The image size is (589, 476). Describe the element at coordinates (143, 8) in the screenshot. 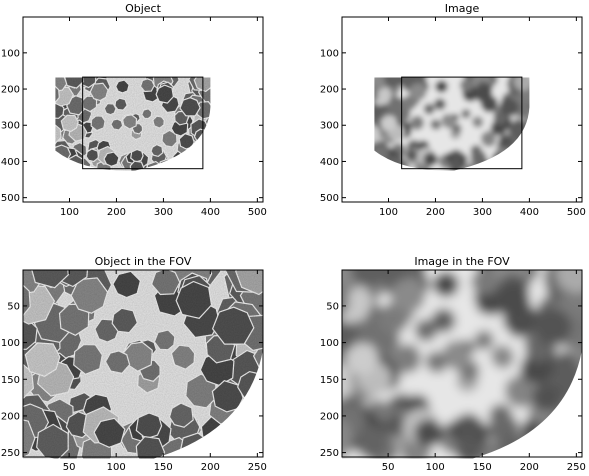

I see `panel-title: Object` at that location.